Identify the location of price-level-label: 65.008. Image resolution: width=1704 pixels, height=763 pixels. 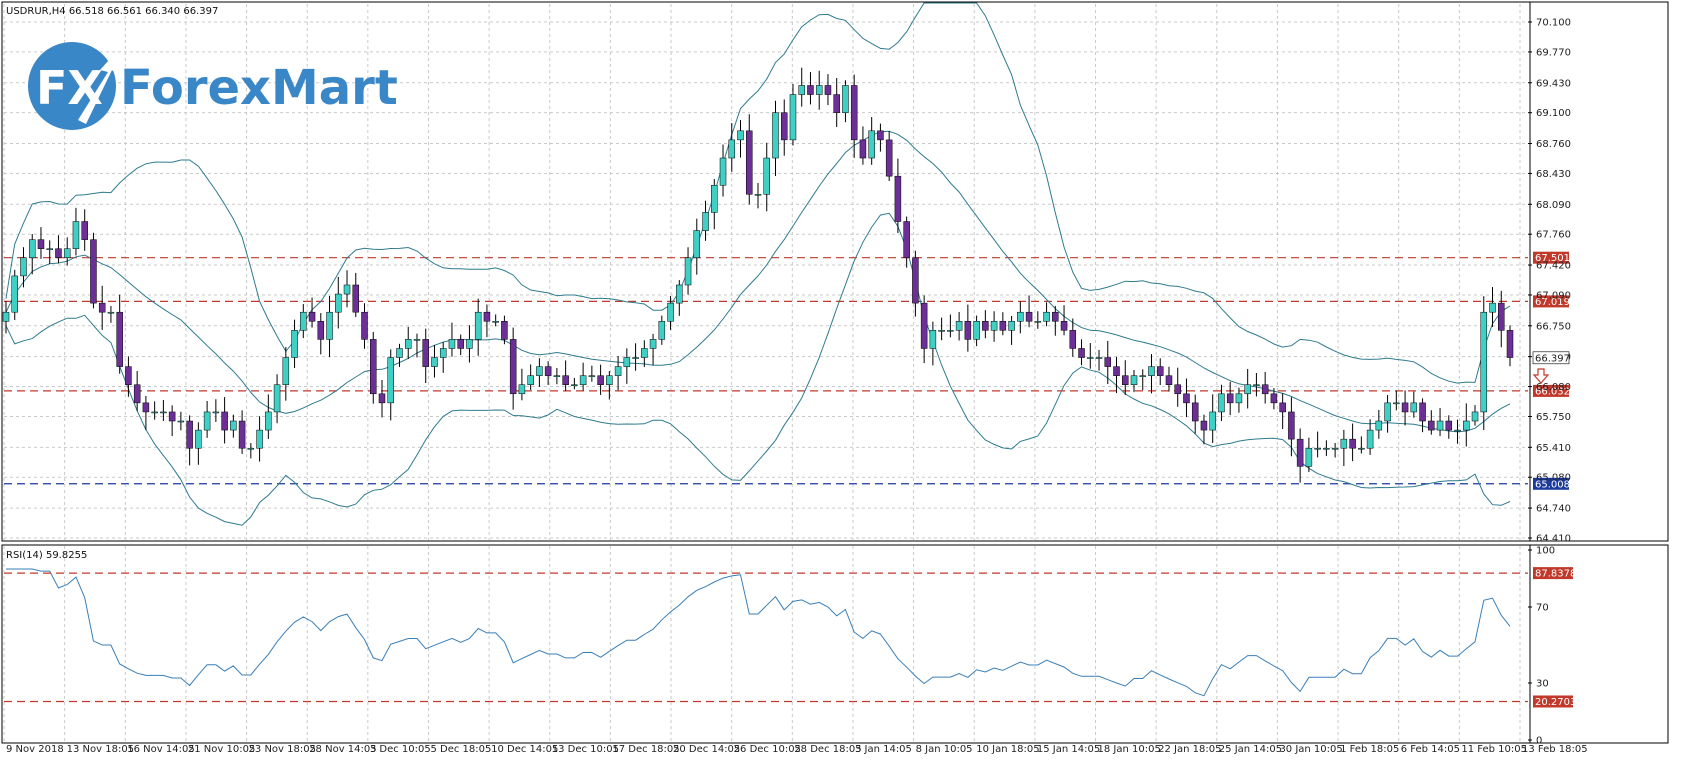
(1552, 484).